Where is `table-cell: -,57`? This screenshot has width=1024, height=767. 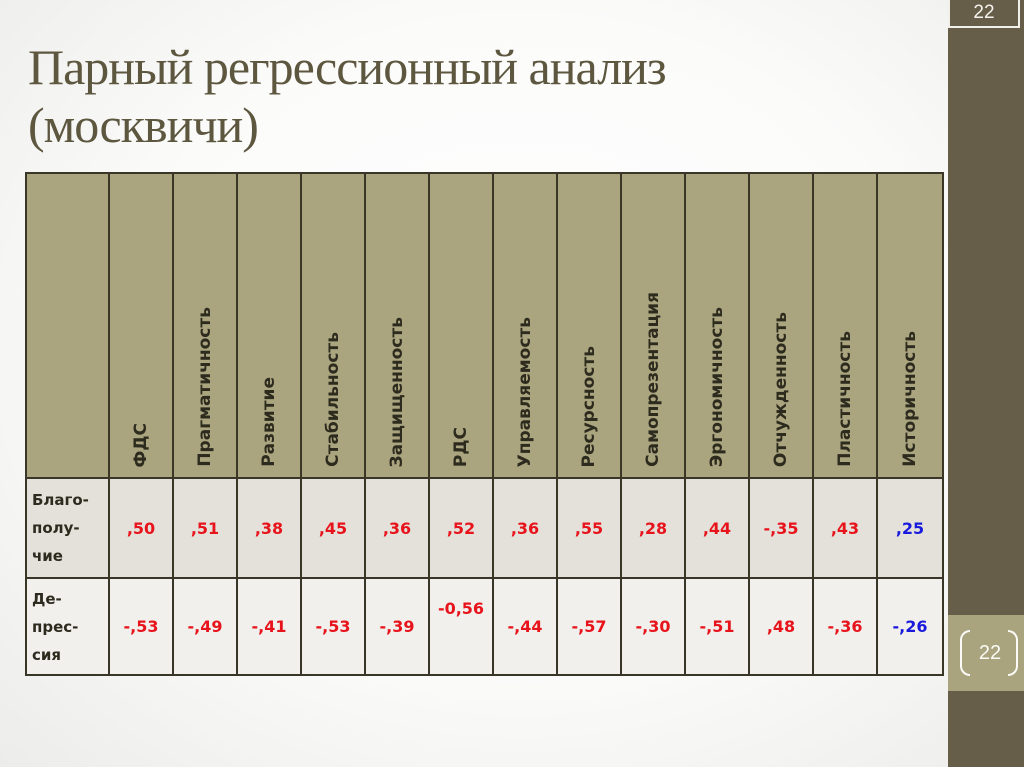 table-cell: -,57 is located at coordinates (589, 626).